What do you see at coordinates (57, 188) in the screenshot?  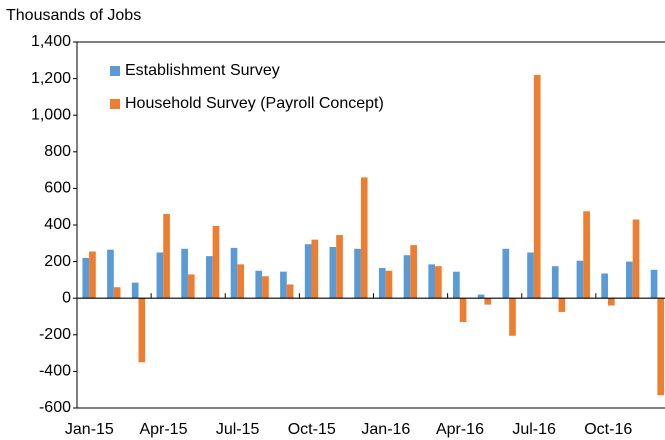 I see `y-tick-label: 600` at bounding box center [57, 188].